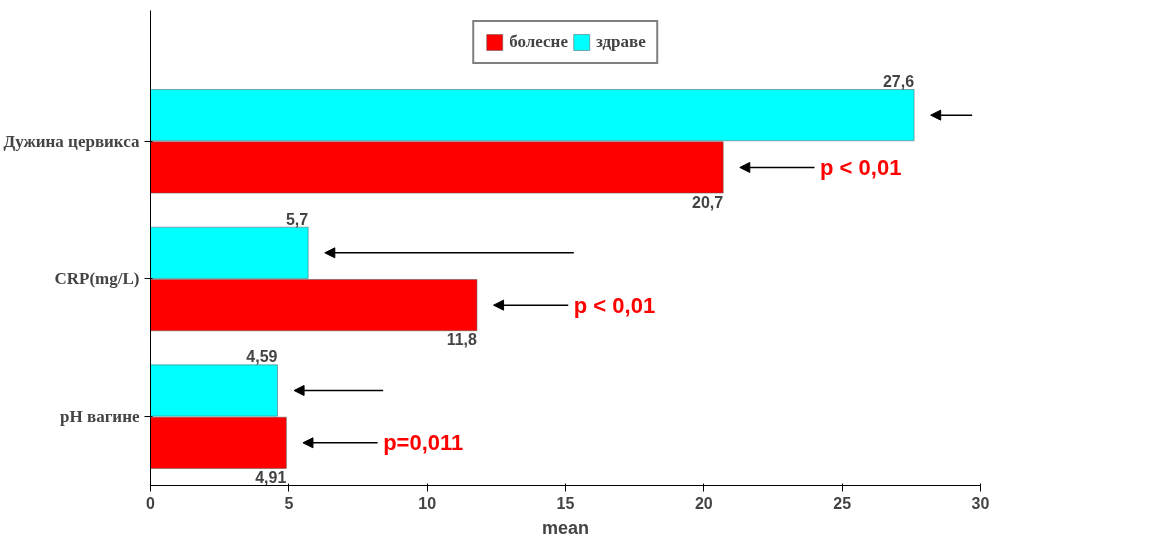 The width and height of the screenshot is (1152, 558). What do you see at coordinates (565, 503) in the screenshot?
I see `x-tick-label: 15` at bounding box center [565, 503].